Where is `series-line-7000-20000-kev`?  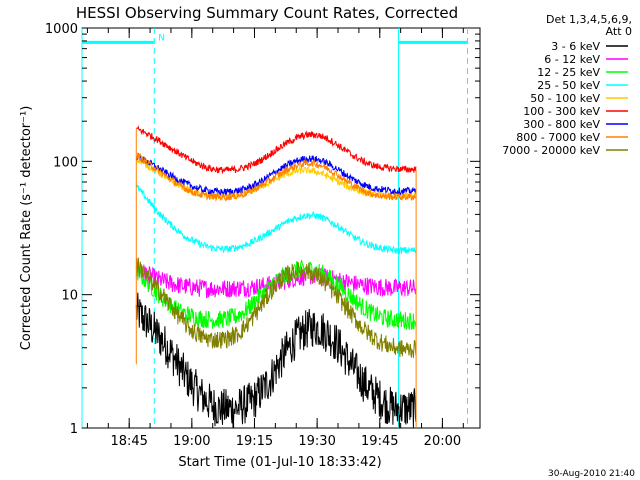
series-line-7000-20000-kev is located at coordinates (276, 307).